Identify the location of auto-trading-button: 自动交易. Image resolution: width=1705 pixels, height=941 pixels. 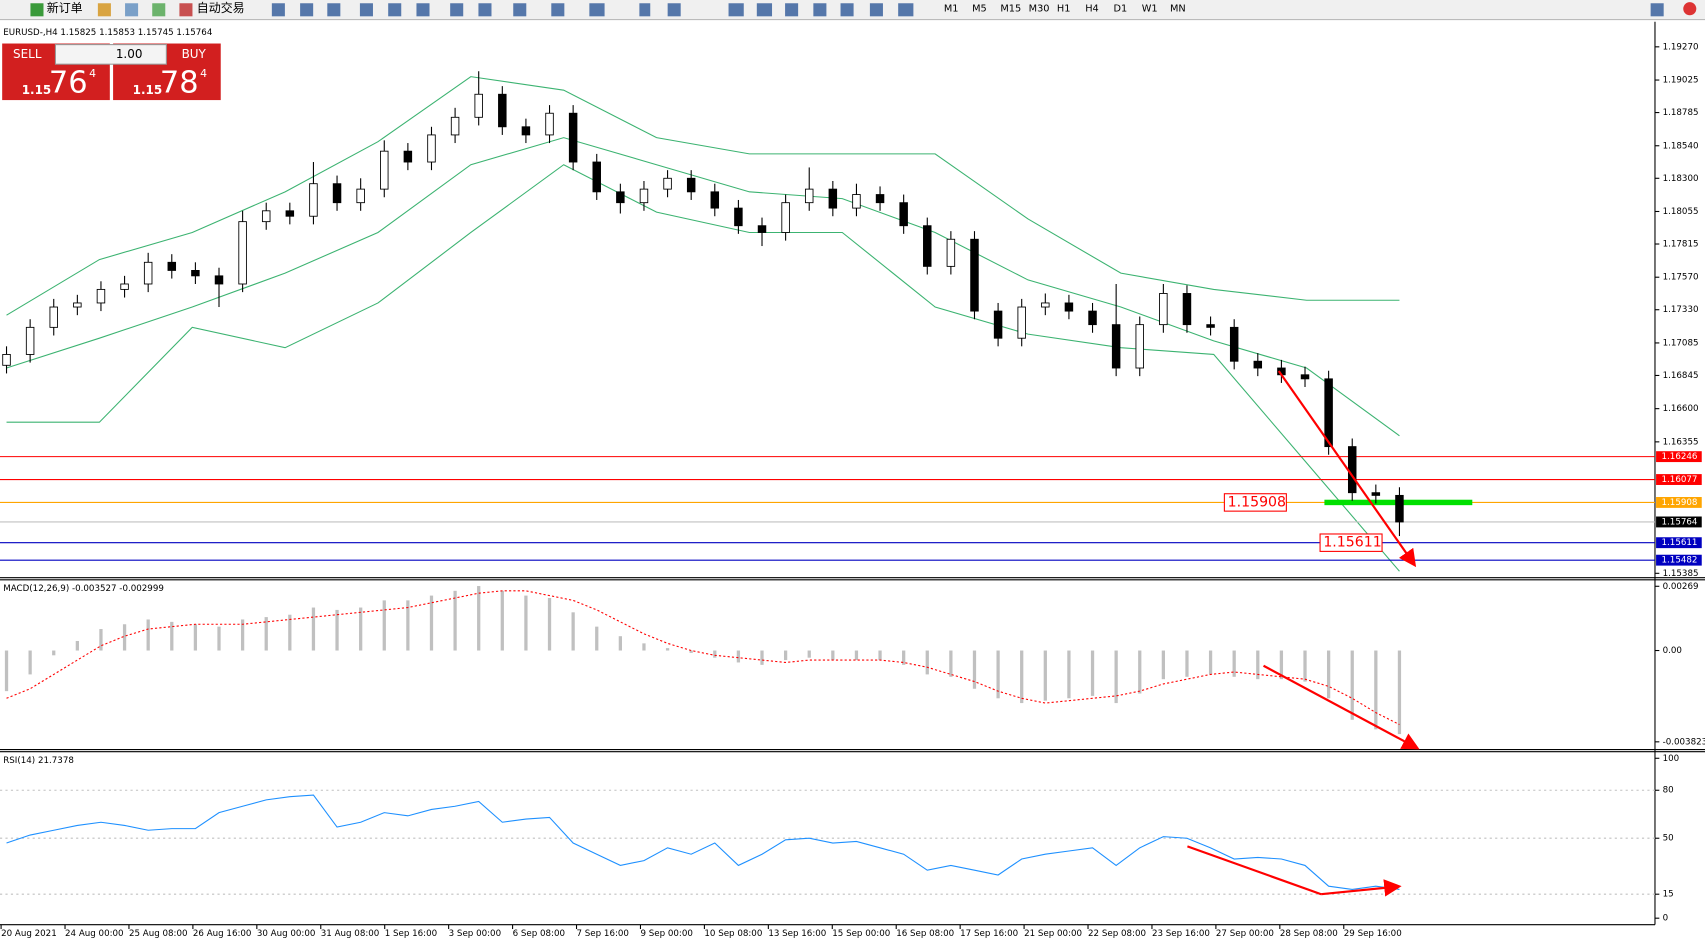
(221, 7).